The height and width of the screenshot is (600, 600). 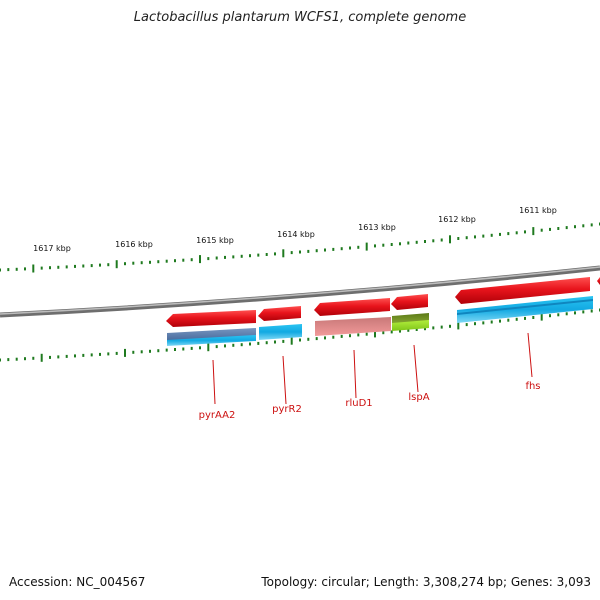 What do you see at coordinates (211, 318) in the screenshot?
I see `cds-arrow-pyrAA2` at bounding box center [211, 318].